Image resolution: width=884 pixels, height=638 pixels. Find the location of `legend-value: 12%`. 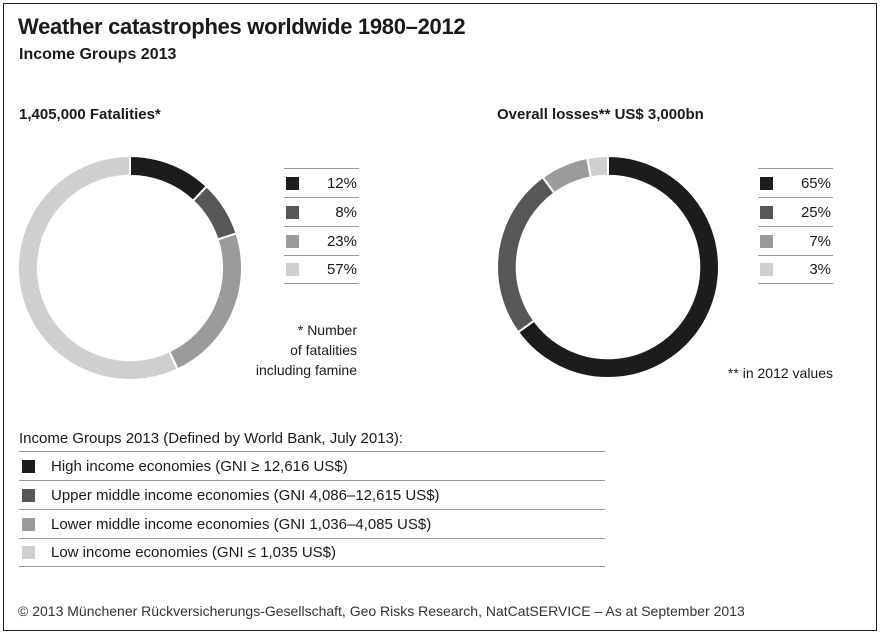

legend-value: 12% is located at coordinates (341, 183).